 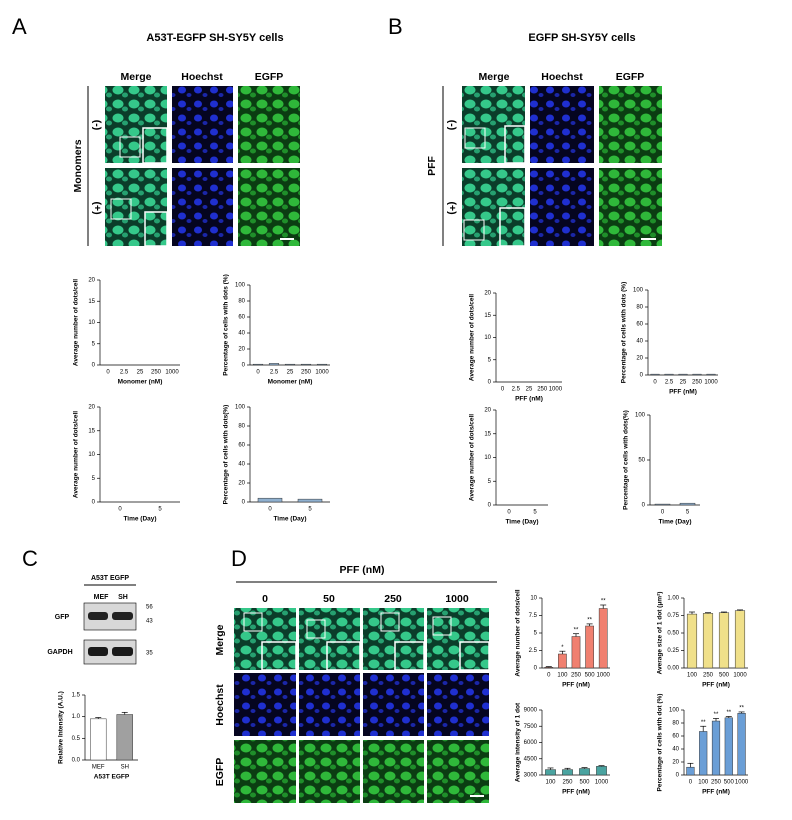 I want to click on x-tick-label: SH, so click(x=125, y=768).